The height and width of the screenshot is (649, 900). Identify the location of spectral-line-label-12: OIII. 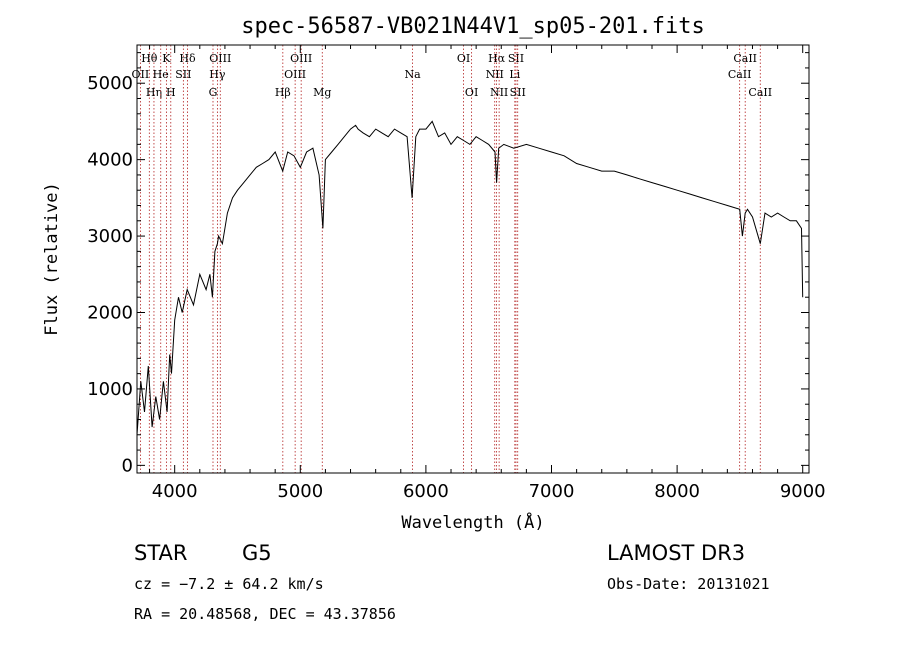
(301, 58).